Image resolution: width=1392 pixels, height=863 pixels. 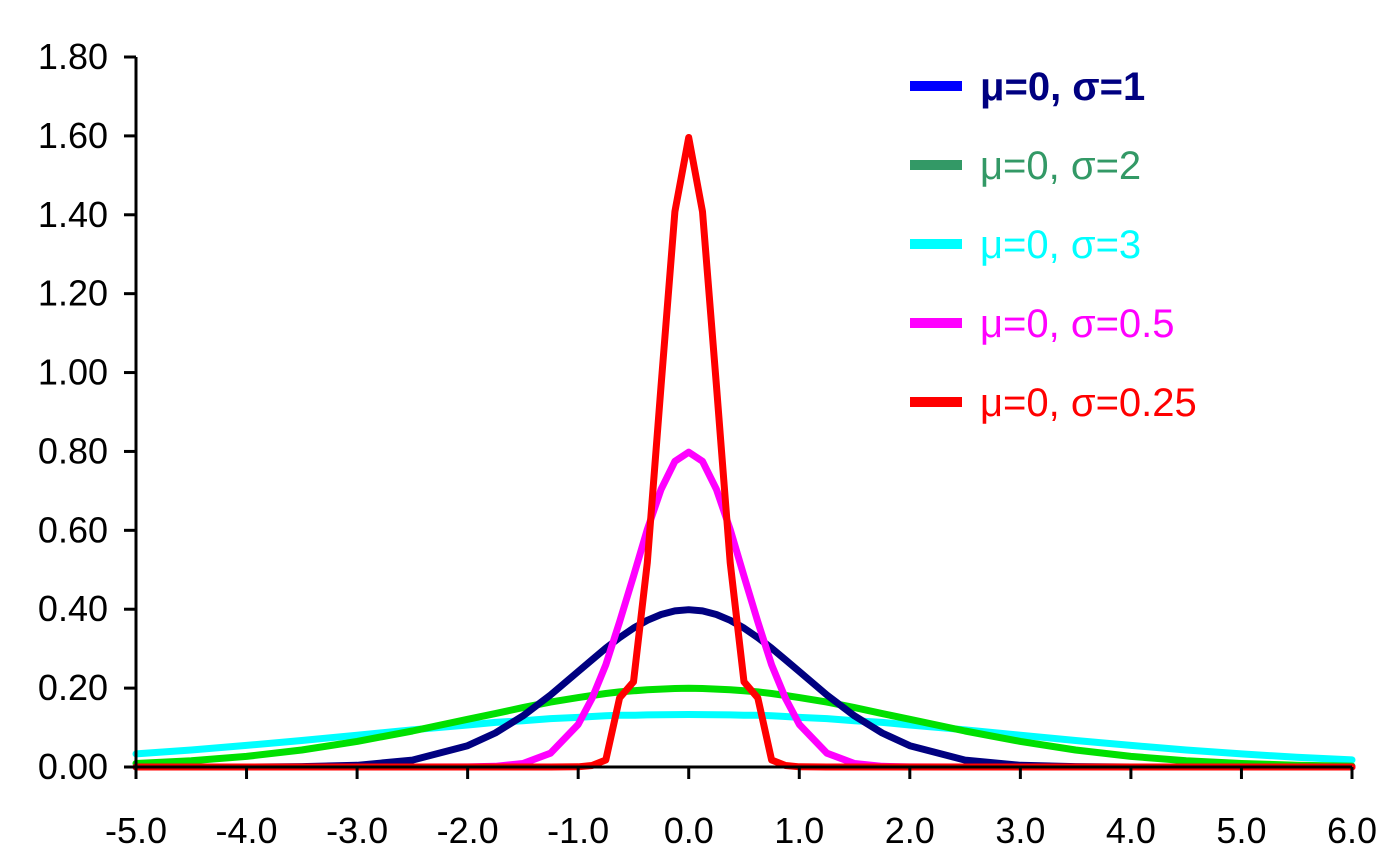 What do you see at coordinates (73, 293) in the screenshot?
I see `y-tick-label: 1.20` at bounding box center [73, 293].